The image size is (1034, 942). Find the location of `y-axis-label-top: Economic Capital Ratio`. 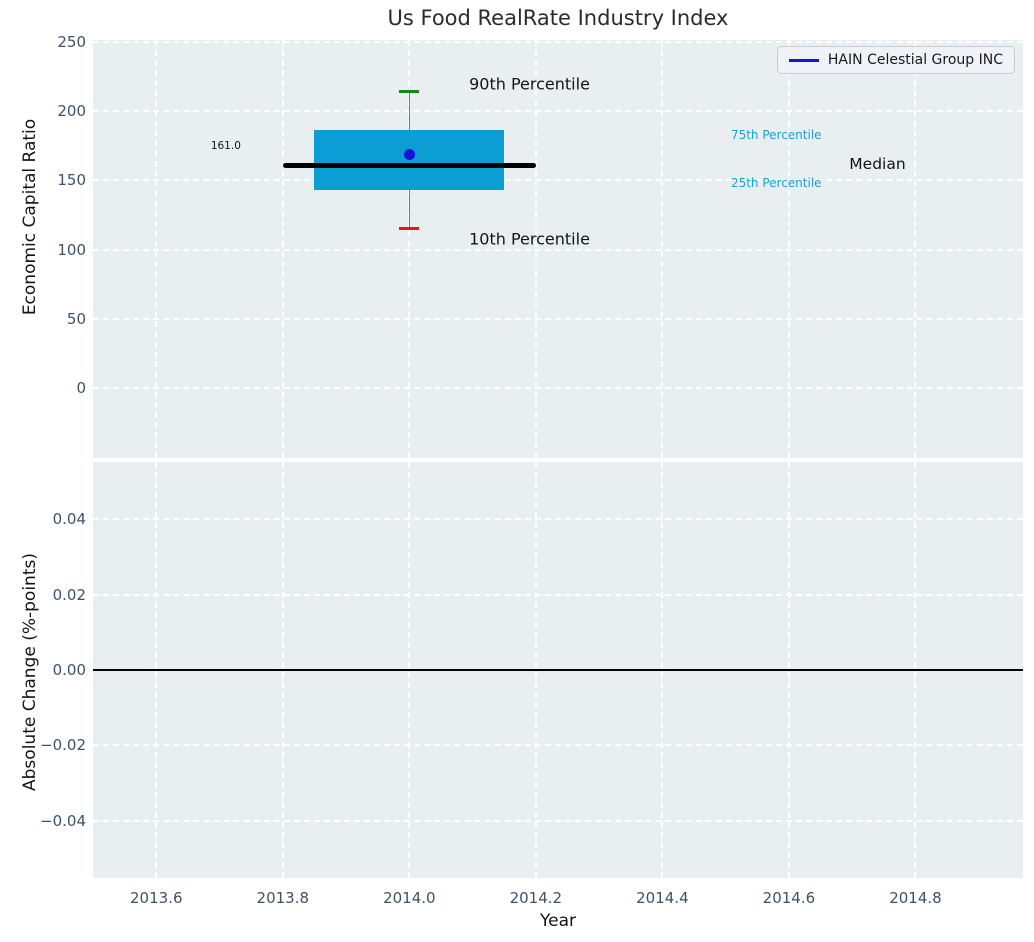

y-axis-label-top: Economic Capital Ratio is located at coordinates (30, 217).